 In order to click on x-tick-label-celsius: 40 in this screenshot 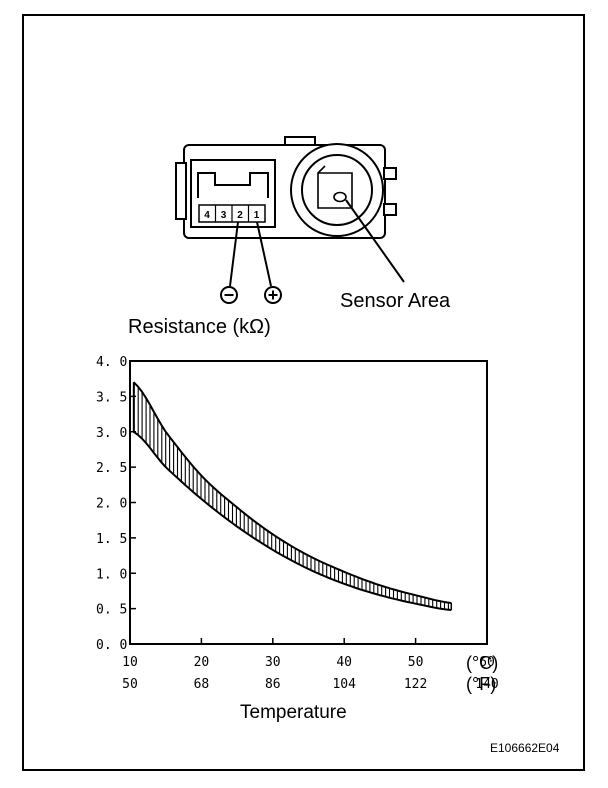, I will do `click(344, 662)`.